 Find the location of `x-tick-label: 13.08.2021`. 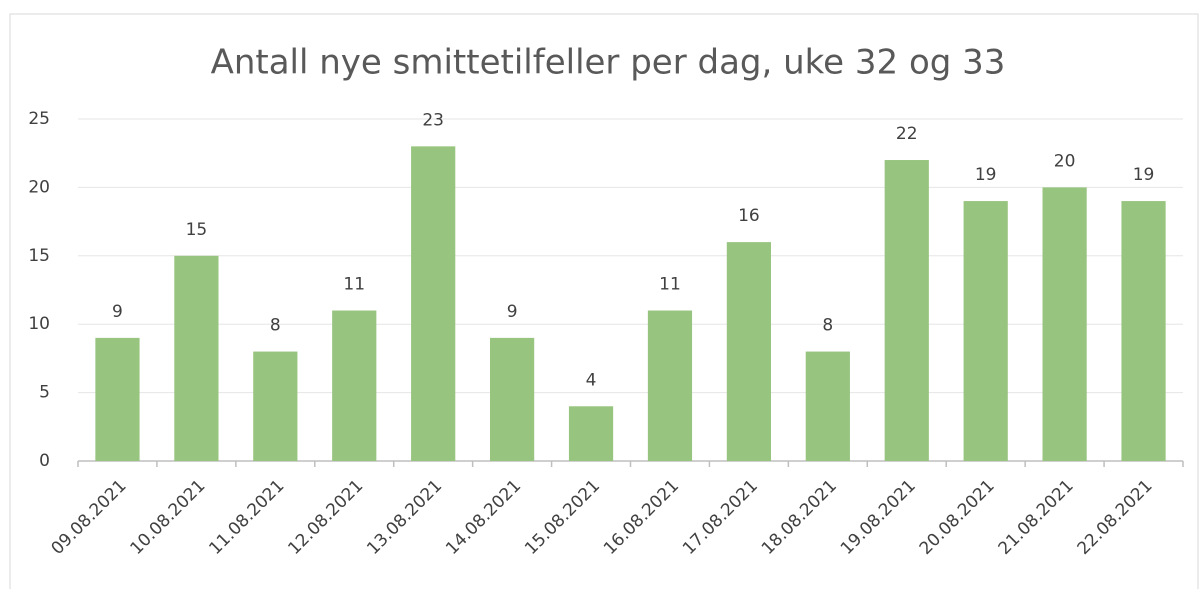

x-tick-label: 13.08.2021 is located at coordinates (404, 517).